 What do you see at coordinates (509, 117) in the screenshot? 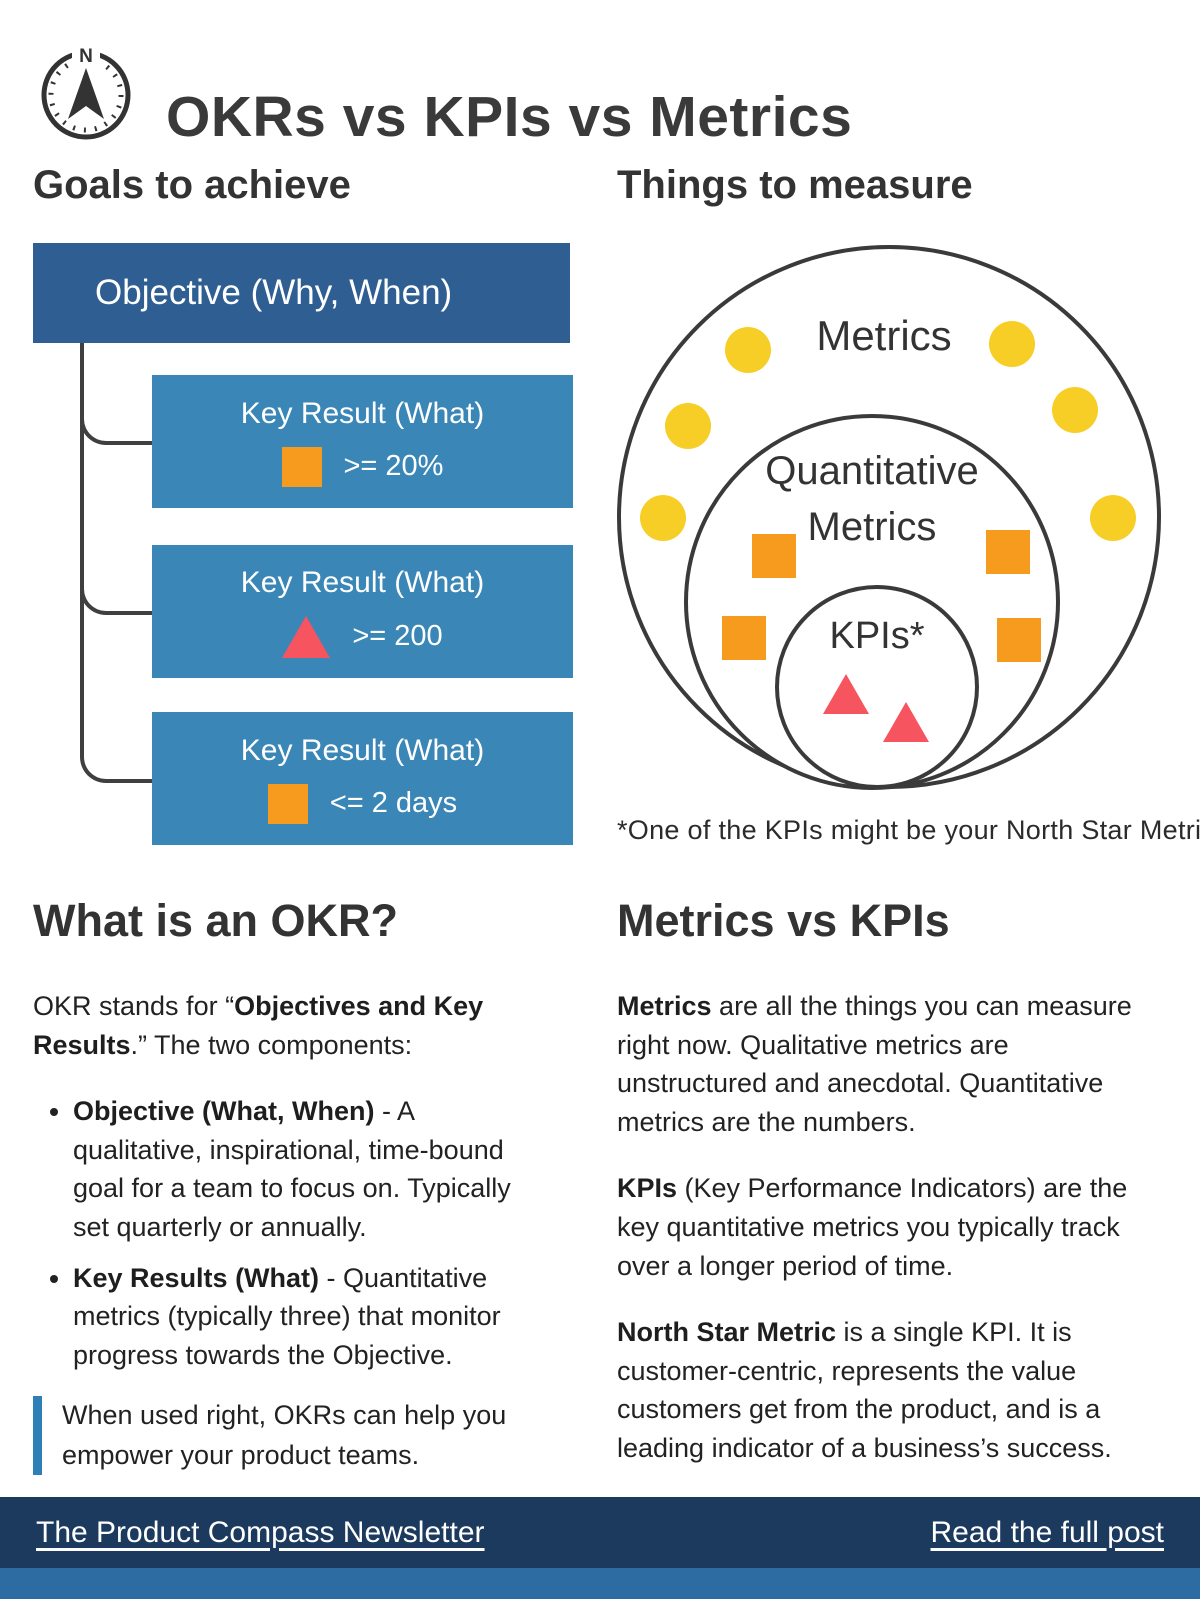
I see `page-title: OKRs vs KPIs vs Metrics` at bounding box center [509, 117].